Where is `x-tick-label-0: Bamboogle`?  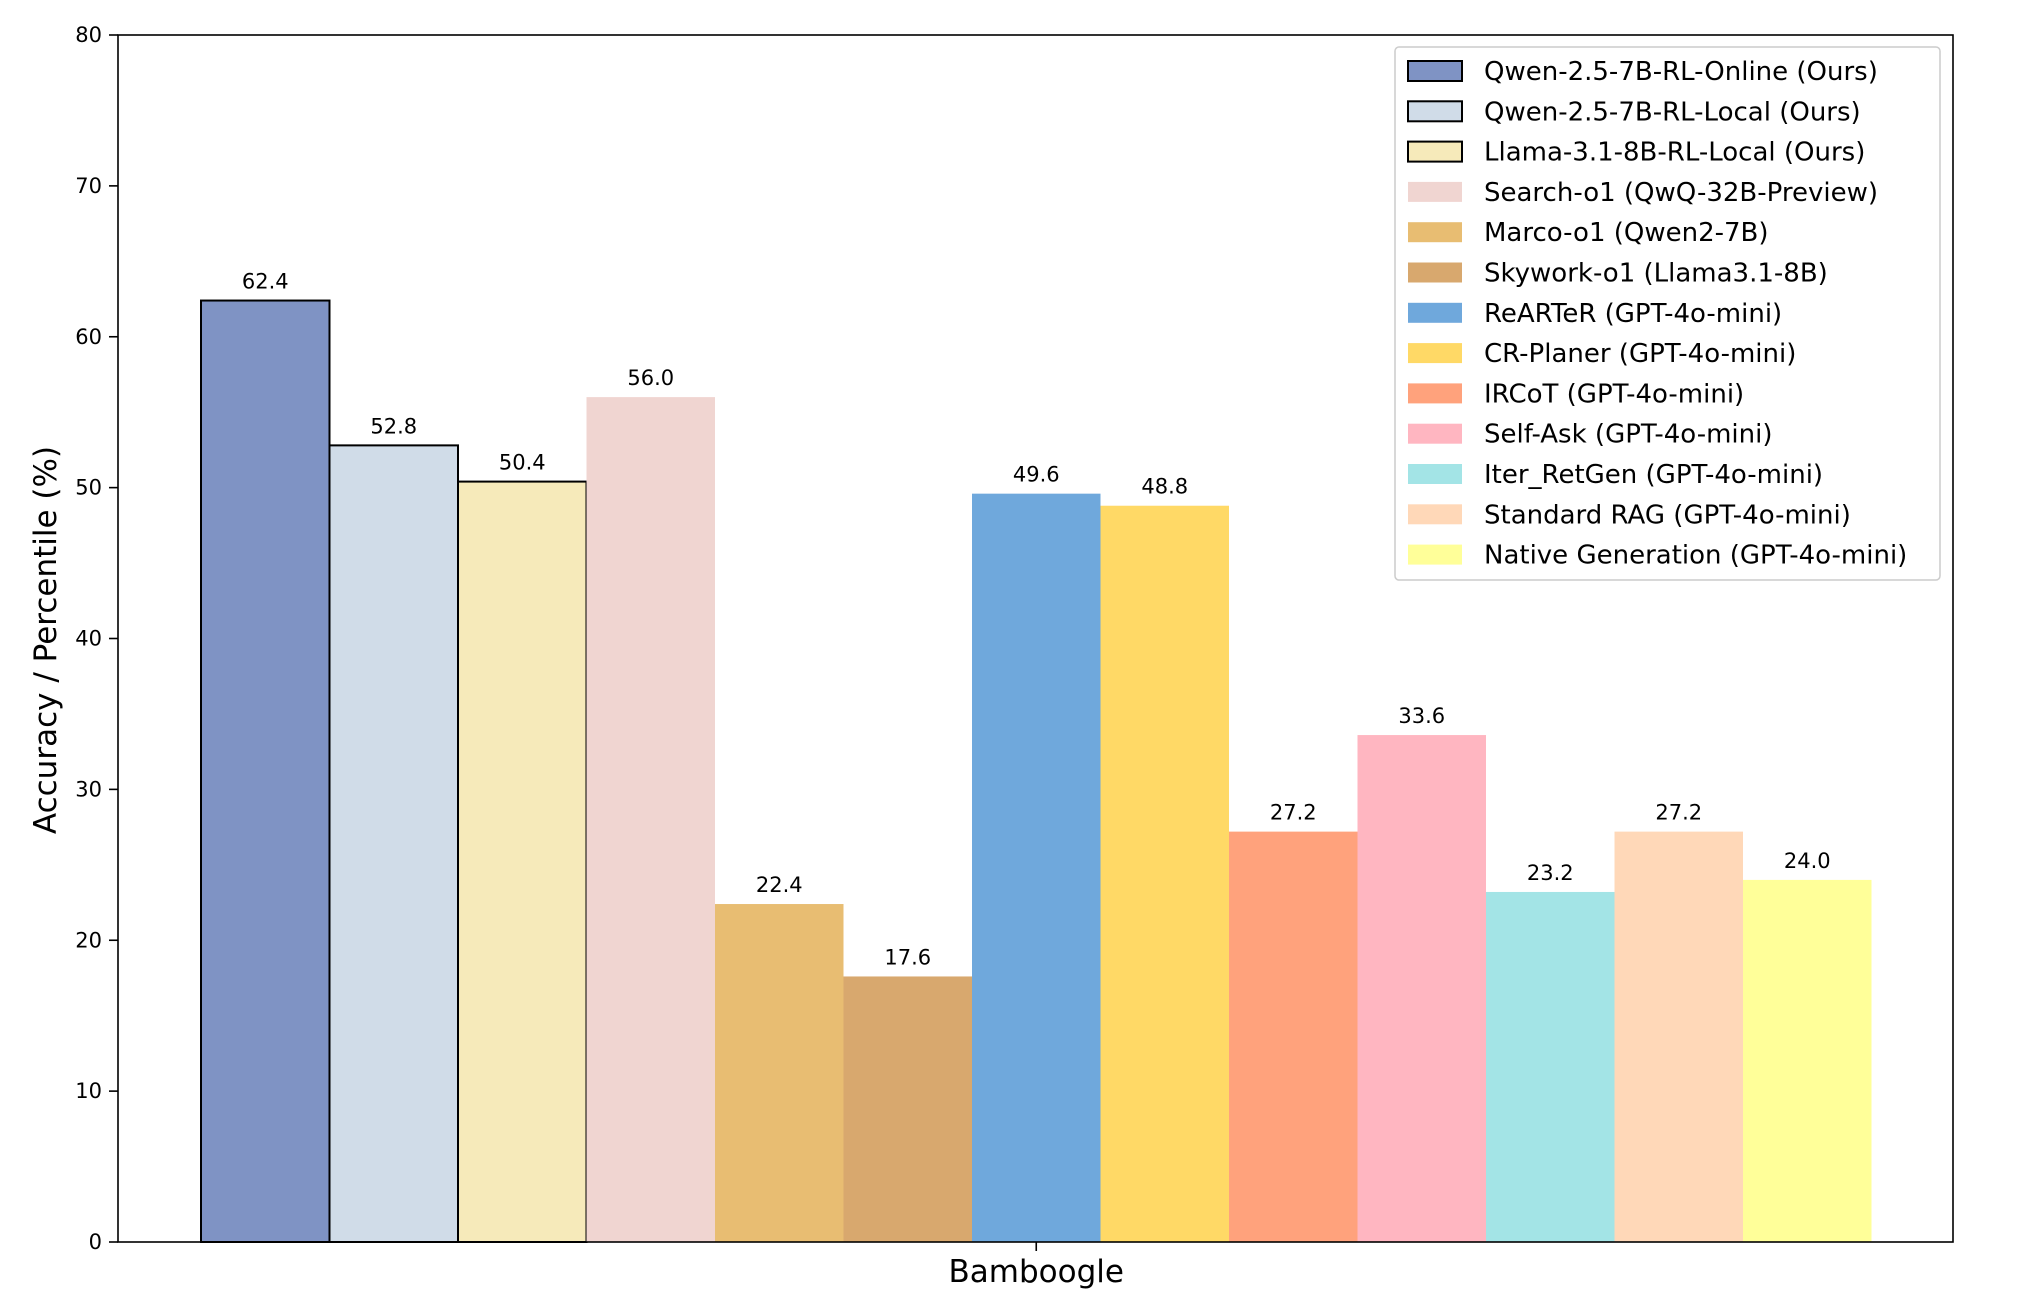 x-tick-label-0: Bamboogle is located at coordinates (1036, 1272).